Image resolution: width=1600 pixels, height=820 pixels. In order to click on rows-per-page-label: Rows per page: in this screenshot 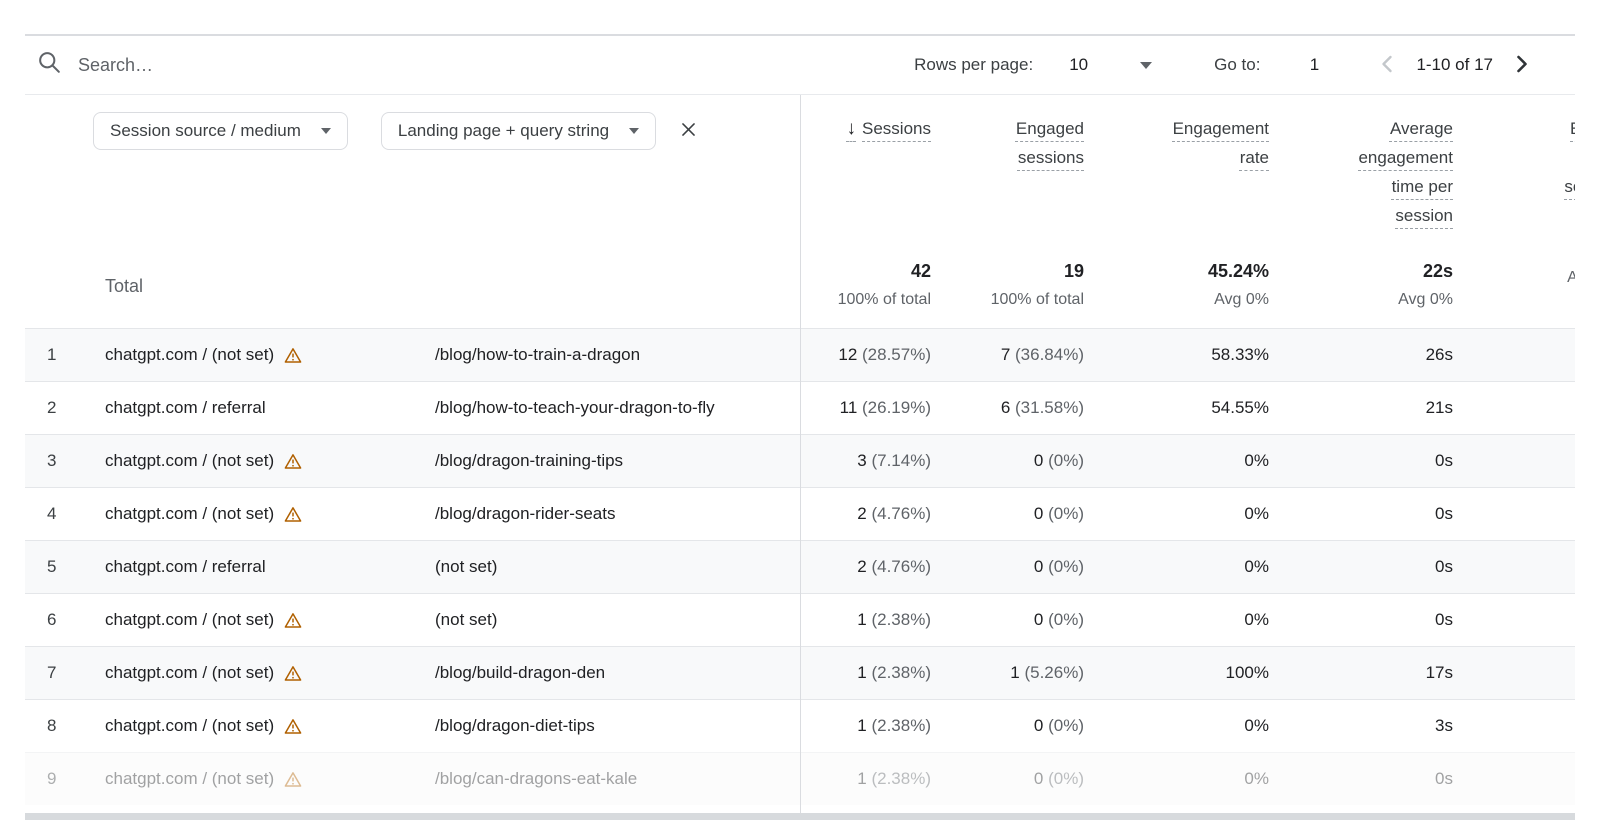, I will do `click(974, 64)`.